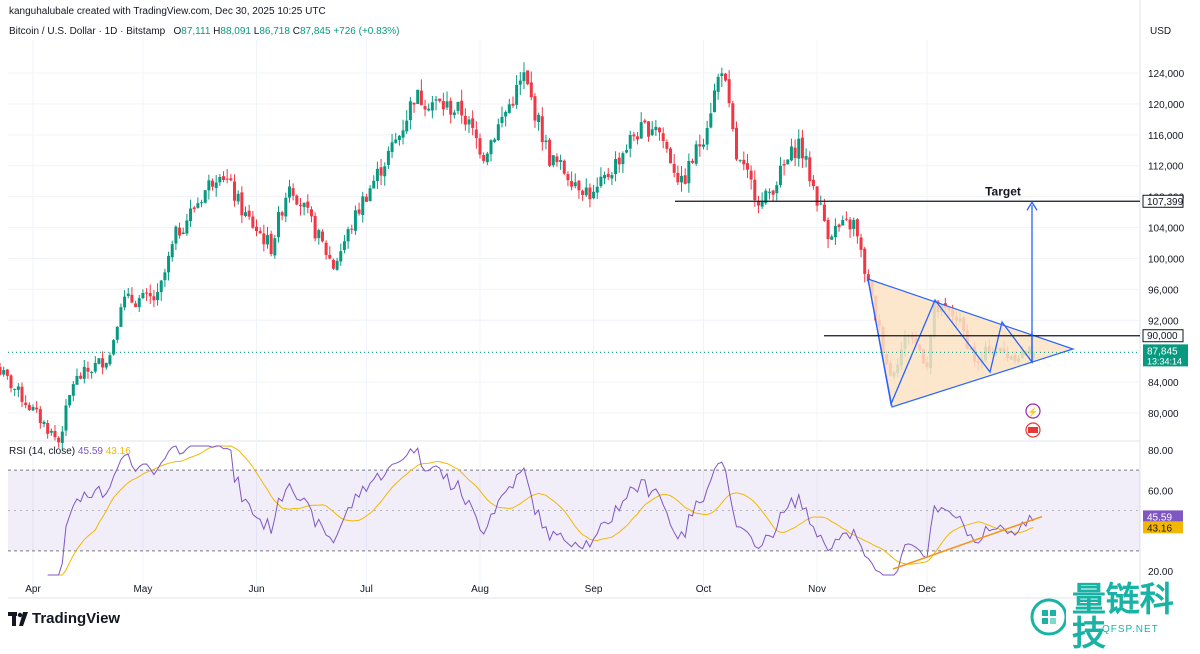  I want to click on tradingview-logo: TradingView, so click(64, 618).